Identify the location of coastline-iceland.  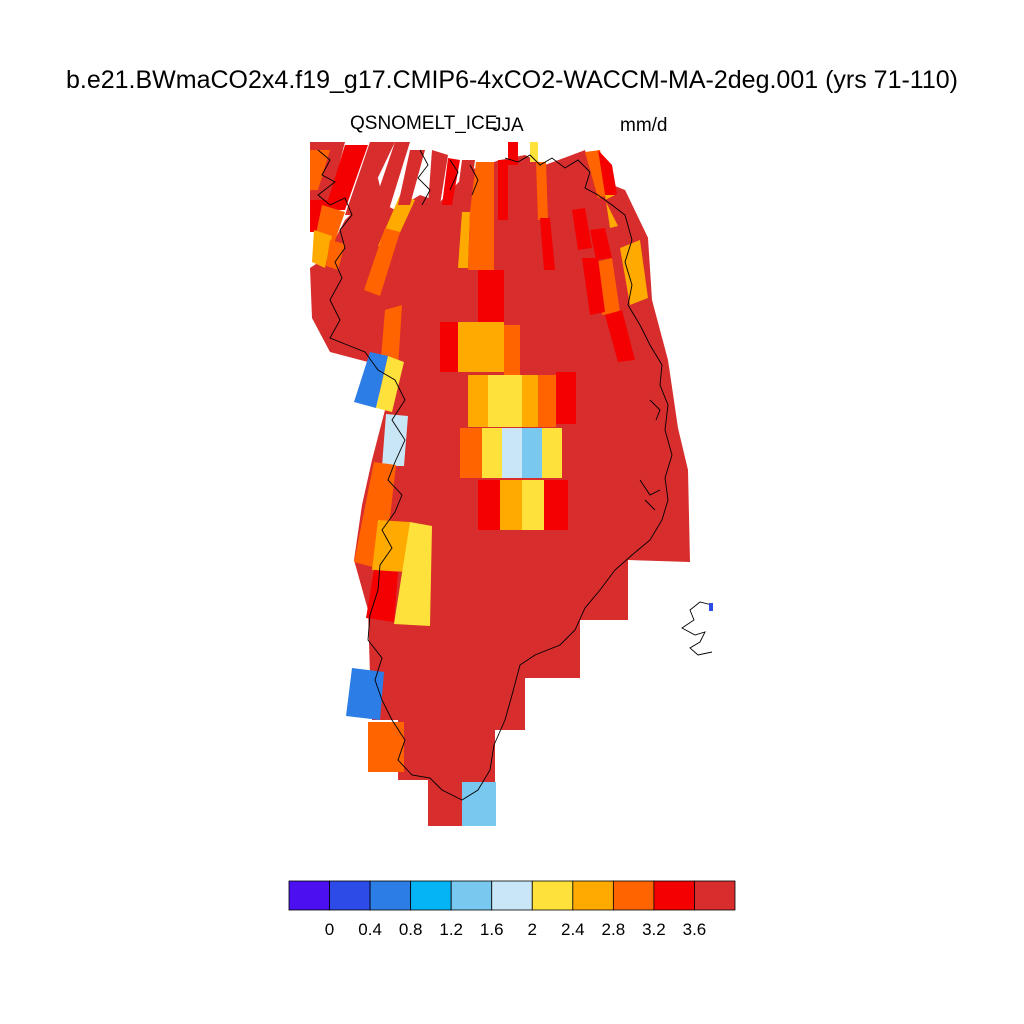
(697, 628).